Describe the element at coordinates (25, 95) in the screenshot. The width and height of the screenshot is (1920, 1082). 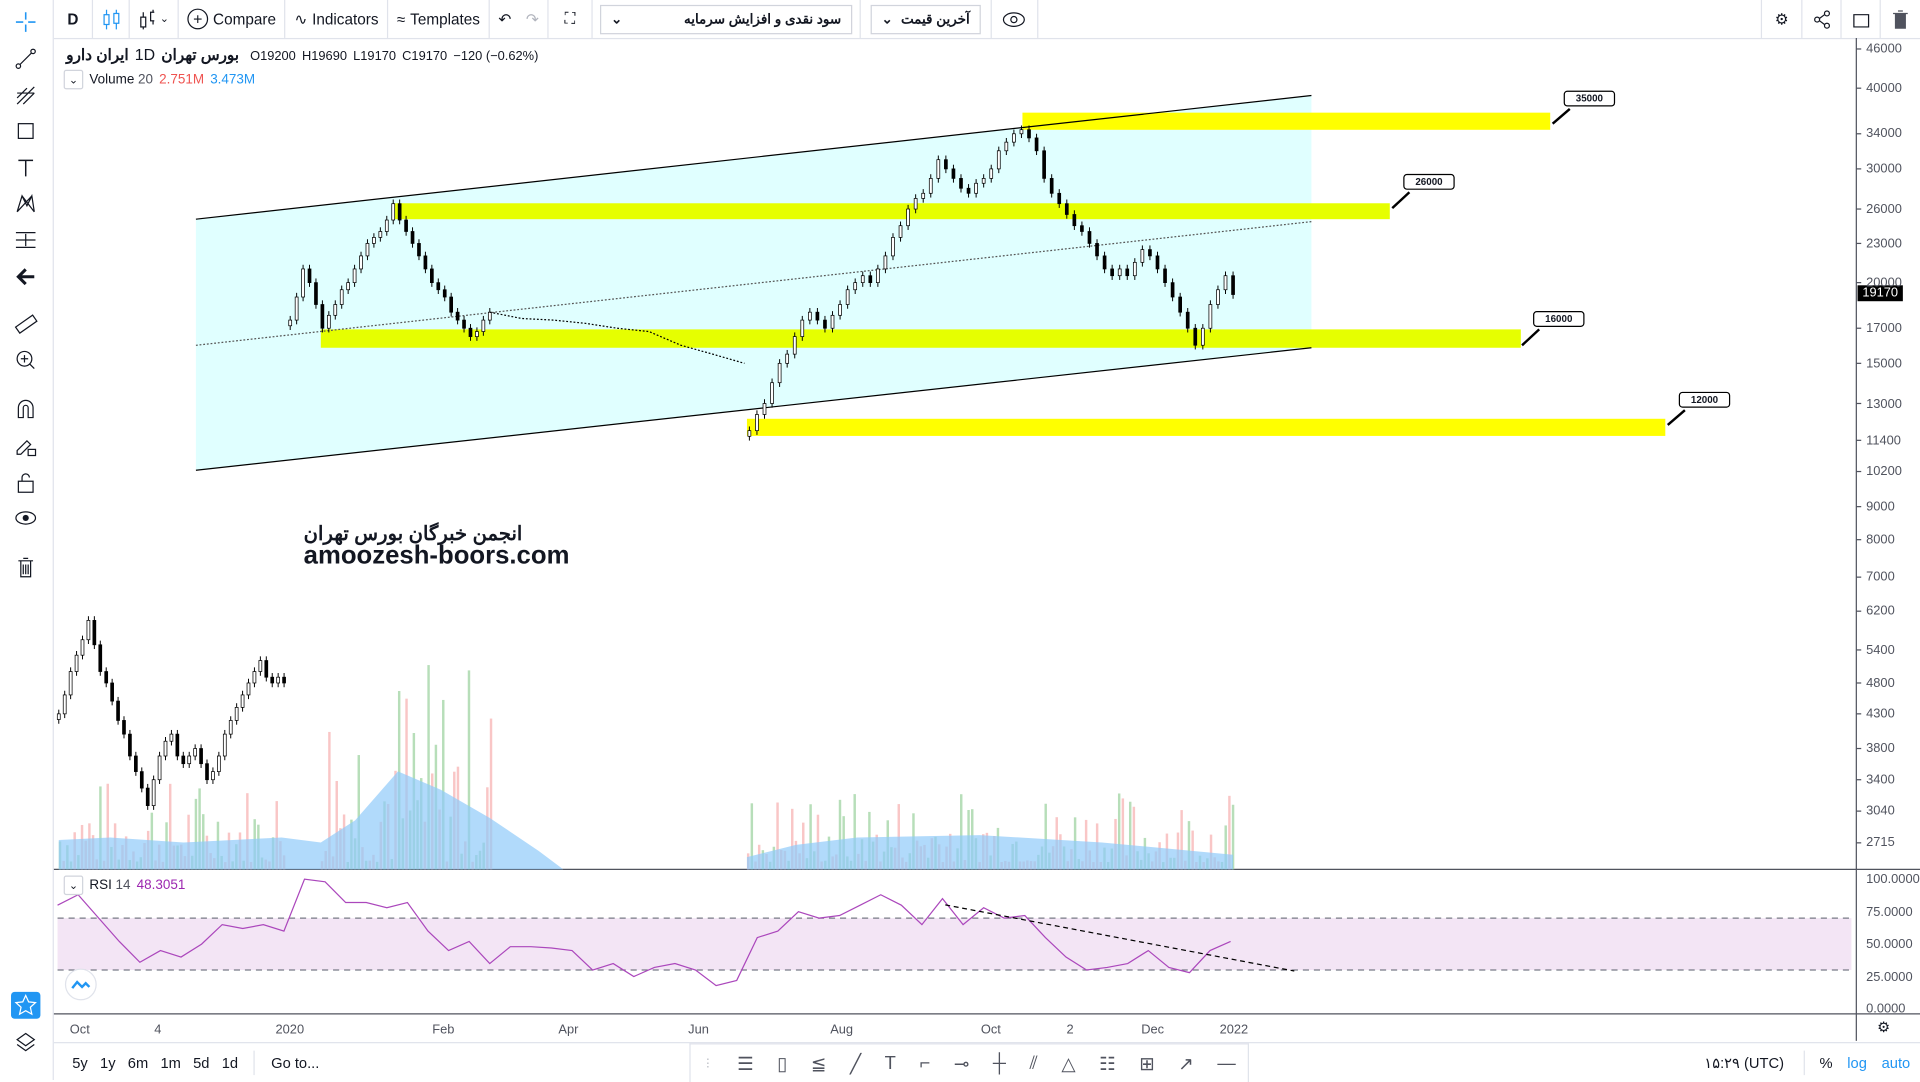
I see `fib-icon` at that location.